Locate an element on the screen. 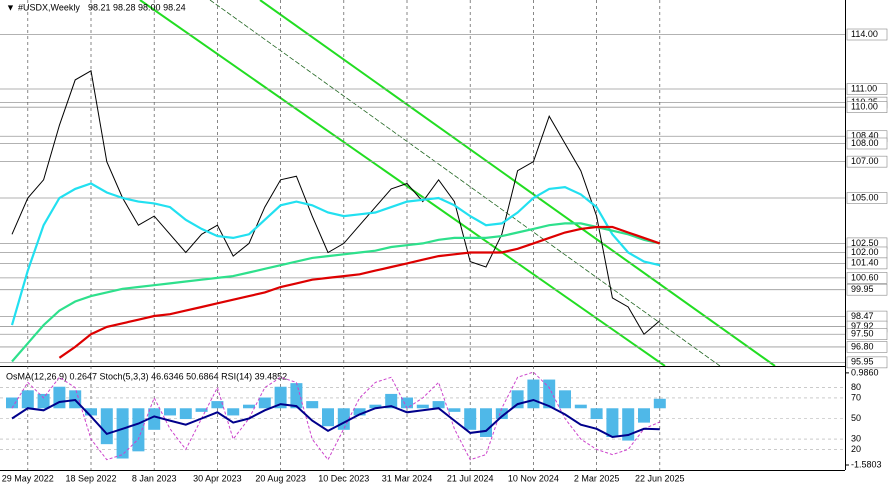  symbol: #USDX,Weekly is located at coordinates (49, 7).